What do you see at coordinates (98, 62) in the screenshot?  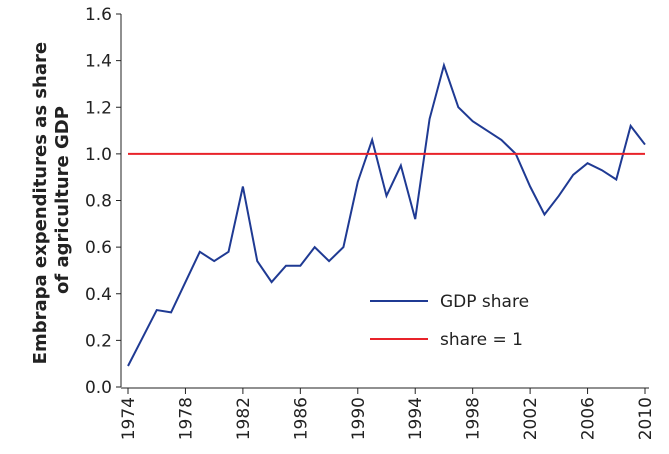 I see `y-tick-label: 1.4` at bounding box center [98, 62].